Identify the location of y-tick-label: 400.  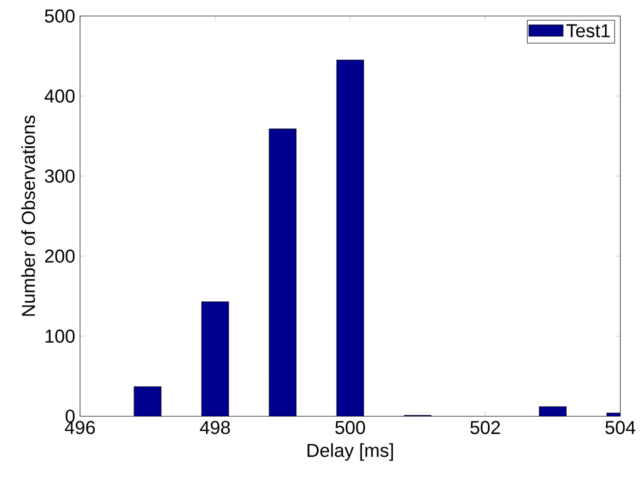
(59, 96).